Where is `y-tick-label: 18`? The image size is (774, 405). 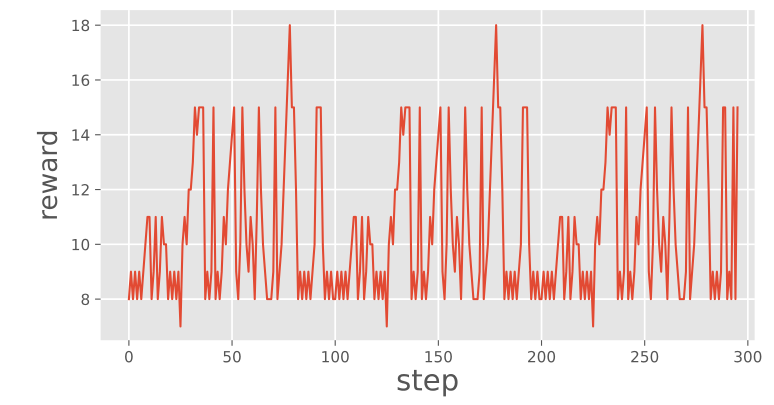 y-tick-label: 18 is located at coordinates (81, 26).